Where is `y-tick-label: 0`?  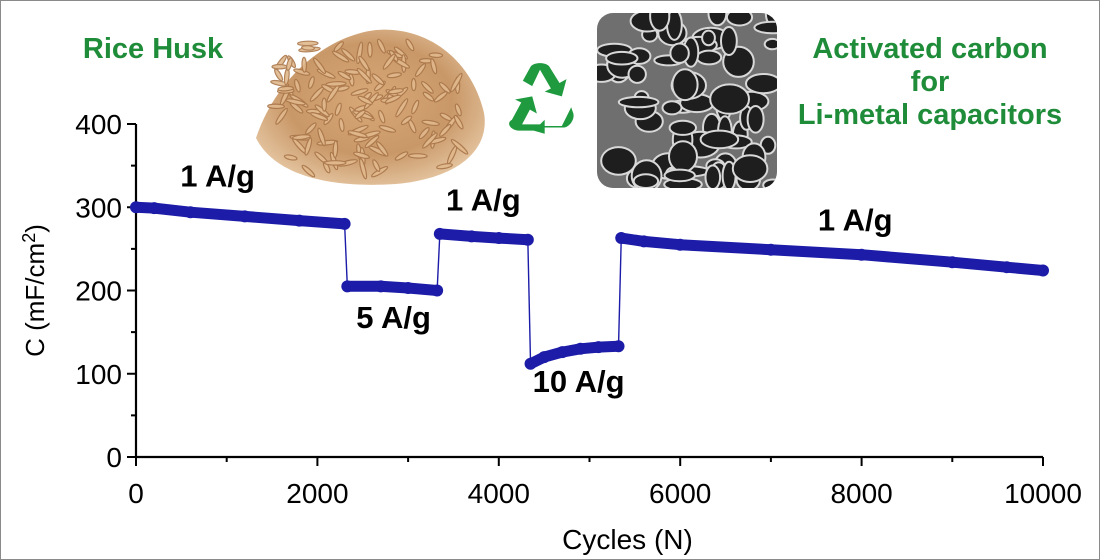
y-tick-label: 0 is located at coordinates (114, 457).